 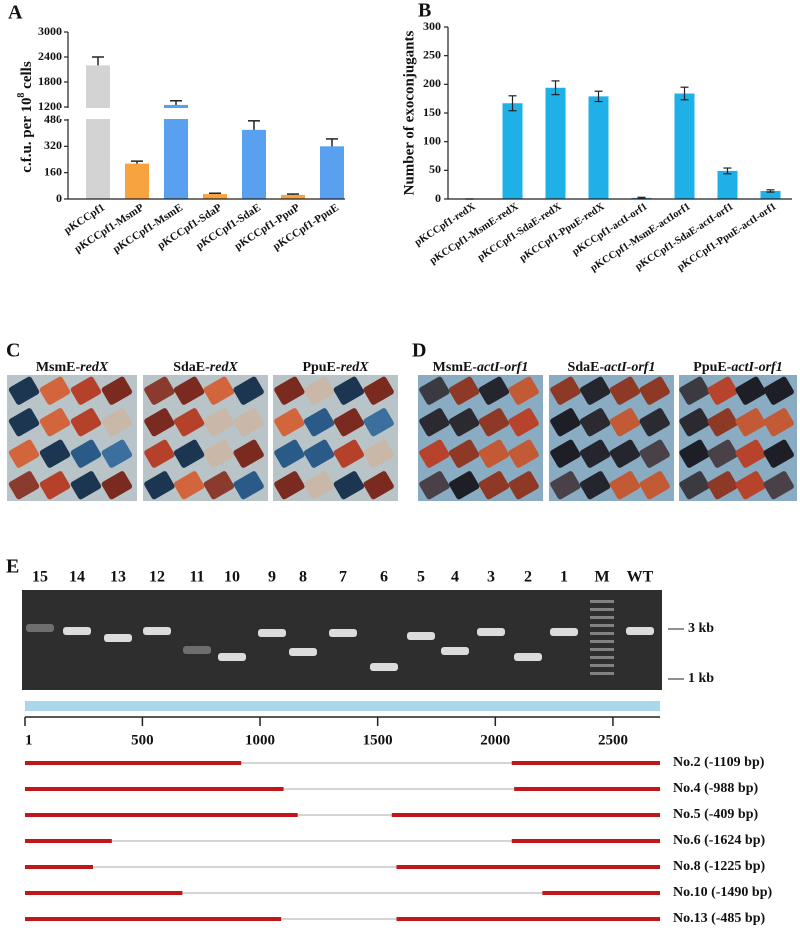 I want to click on lane-label: 11, so click(x=196, y=577).